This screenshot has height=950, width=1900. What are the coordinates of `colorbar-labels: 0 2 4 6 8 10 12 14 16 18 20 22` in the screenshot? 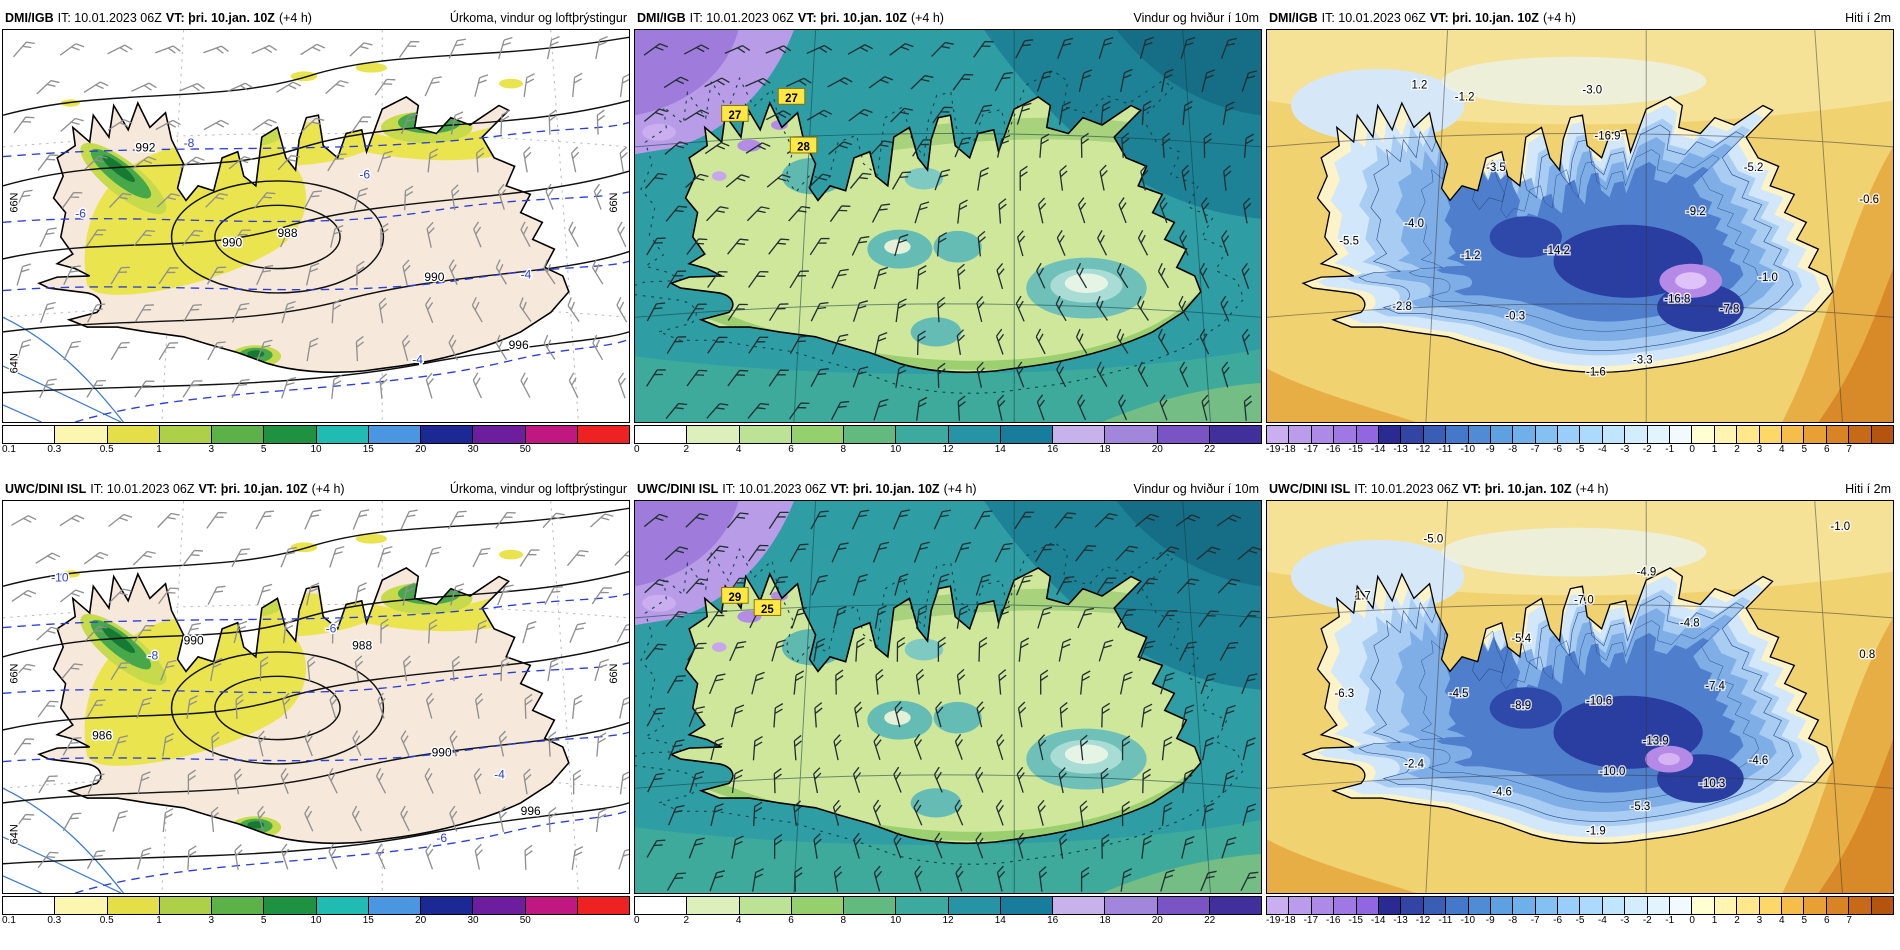 It's located at (948, 450).